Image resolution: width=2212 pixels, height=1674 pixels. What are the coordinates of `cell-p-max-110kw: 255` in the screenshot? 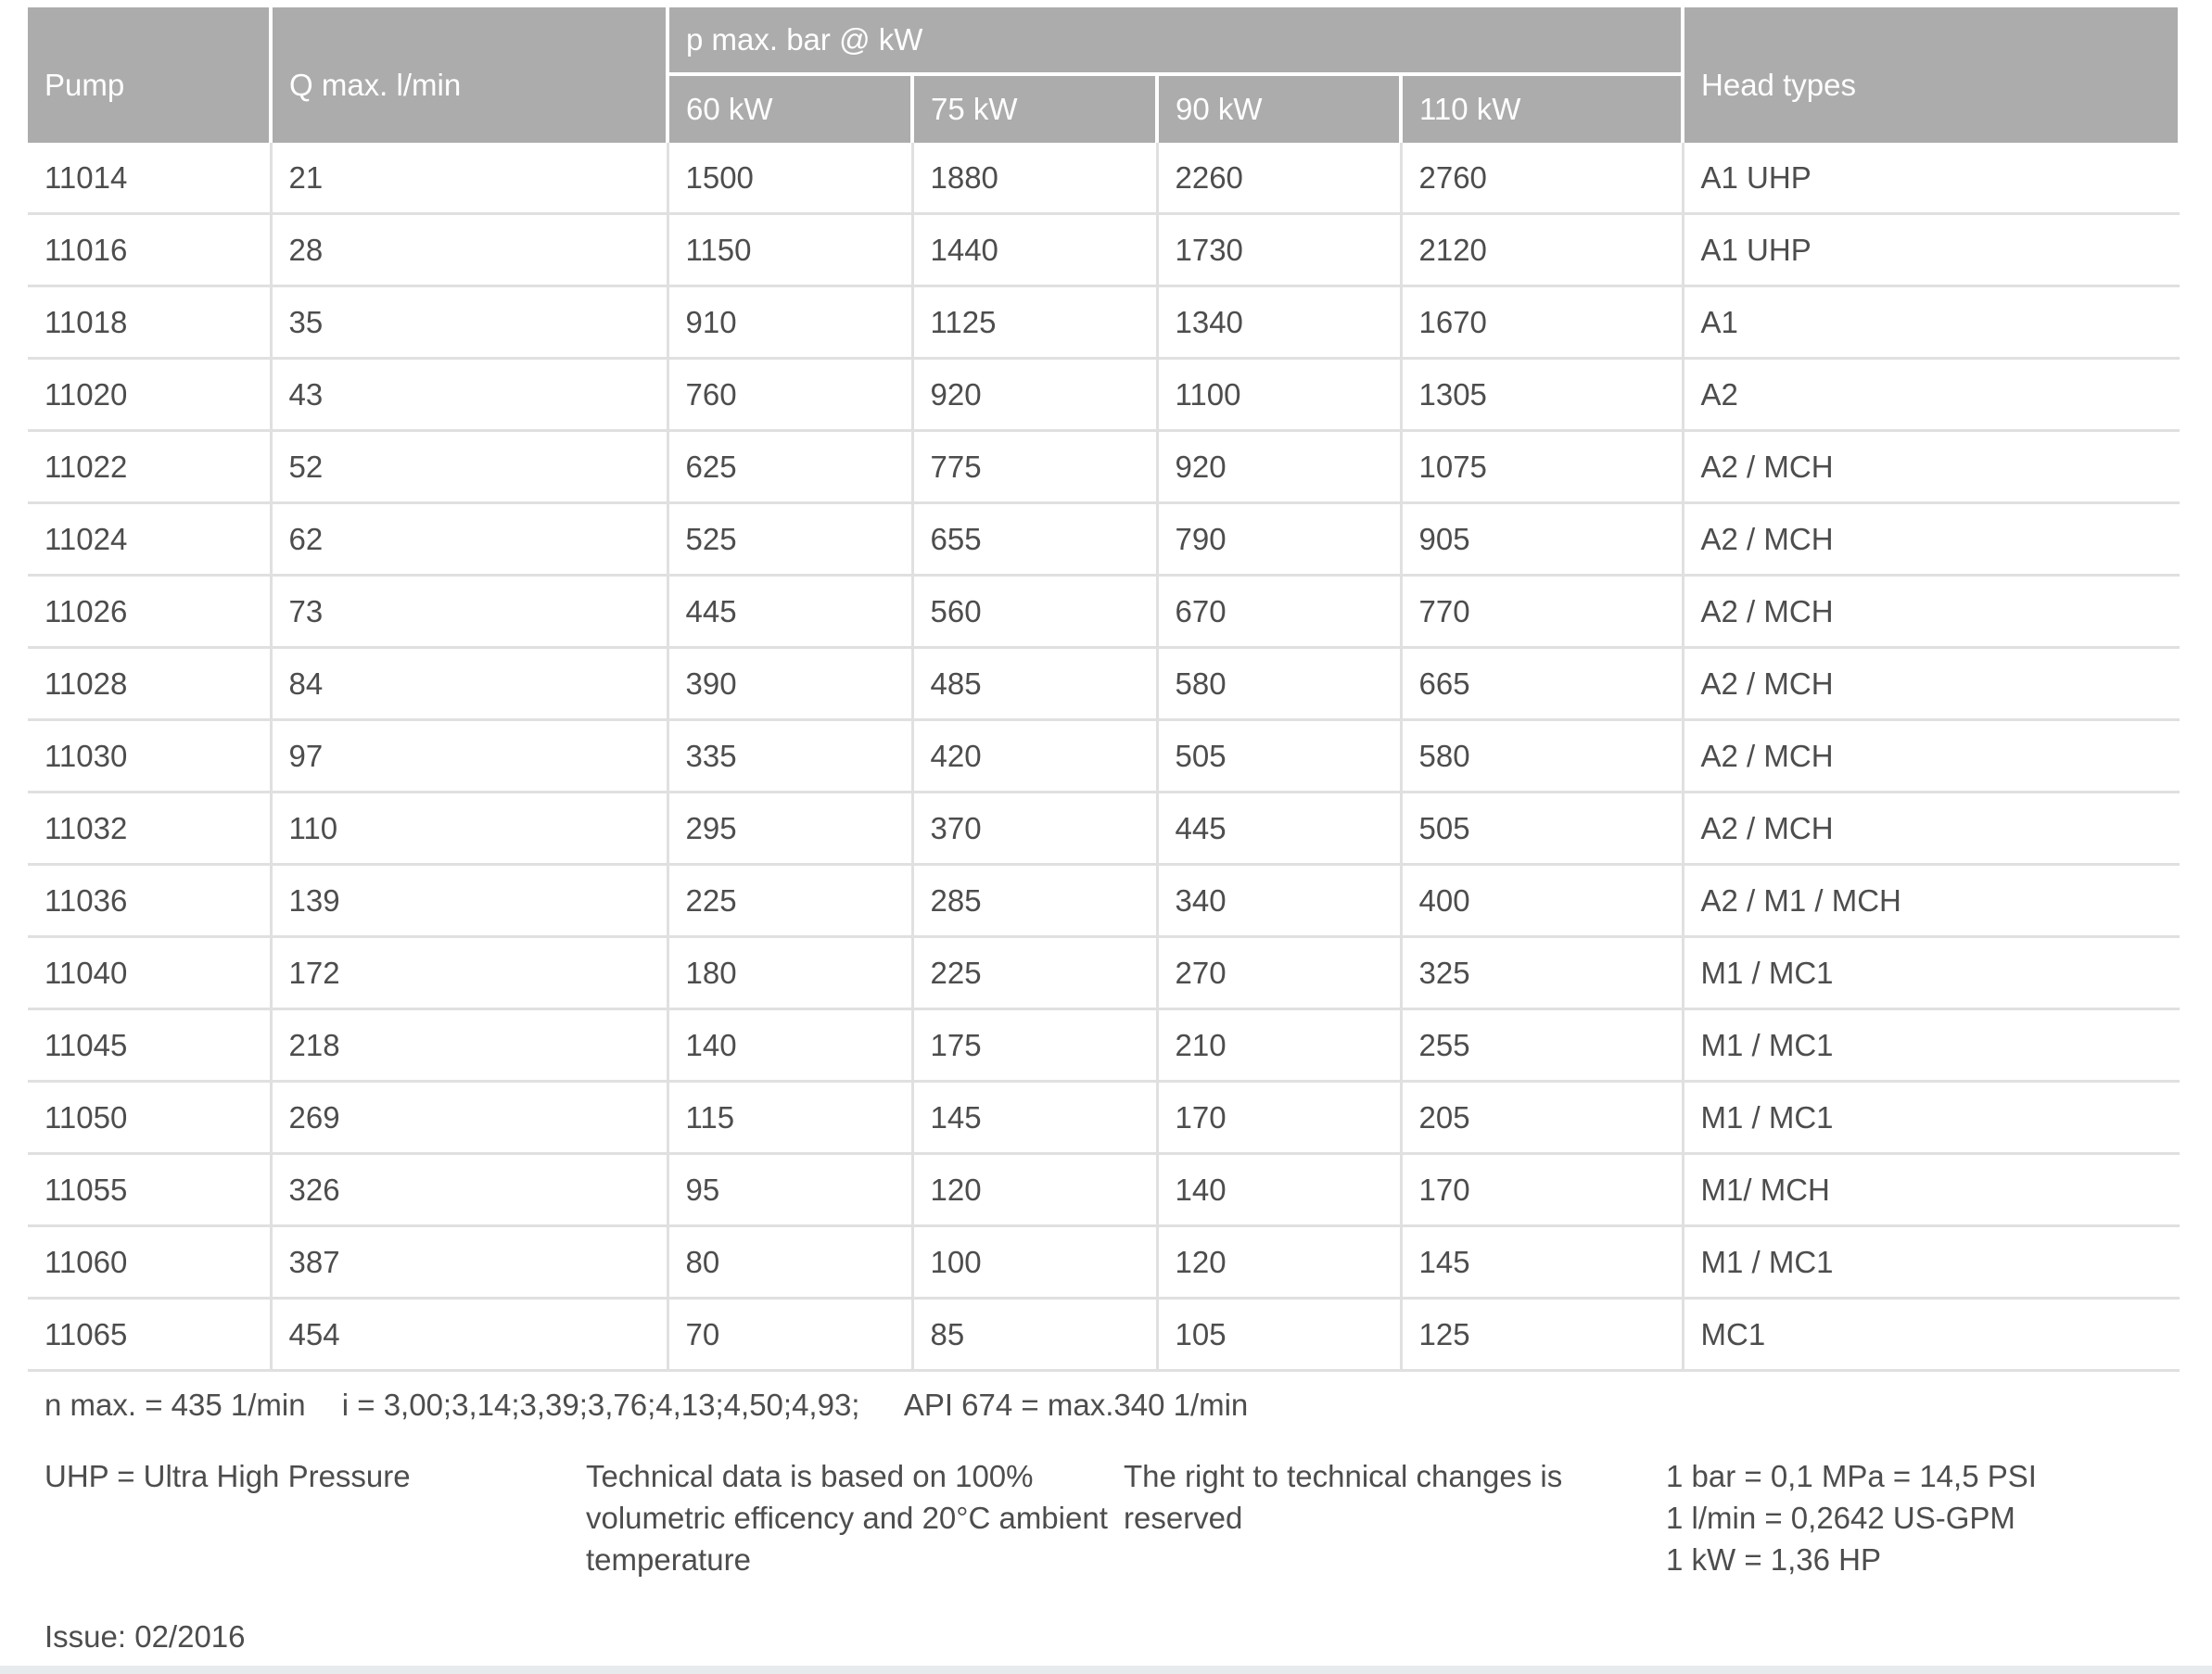 It's located at (1542, 1045).